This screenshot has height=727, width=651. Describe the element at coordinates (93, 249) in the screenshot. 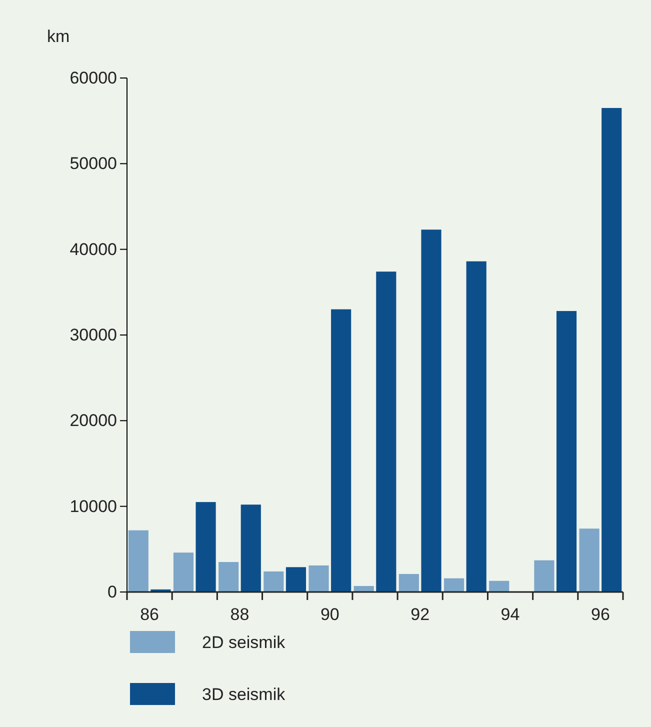

I see `y-tick-label: 40000` at that location.